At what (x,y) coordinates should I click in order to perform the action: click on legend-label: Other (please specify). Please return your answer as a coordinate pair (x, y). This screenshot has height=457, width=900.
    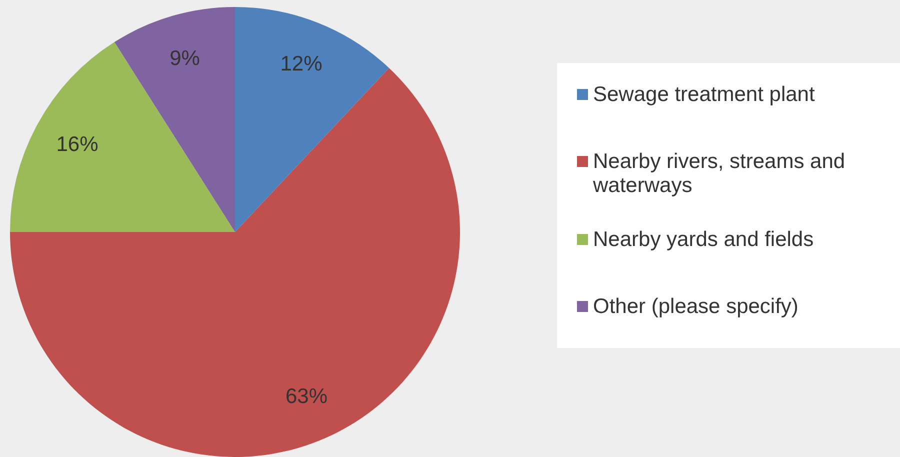
    Looking at the image, I should click on (695, 307).